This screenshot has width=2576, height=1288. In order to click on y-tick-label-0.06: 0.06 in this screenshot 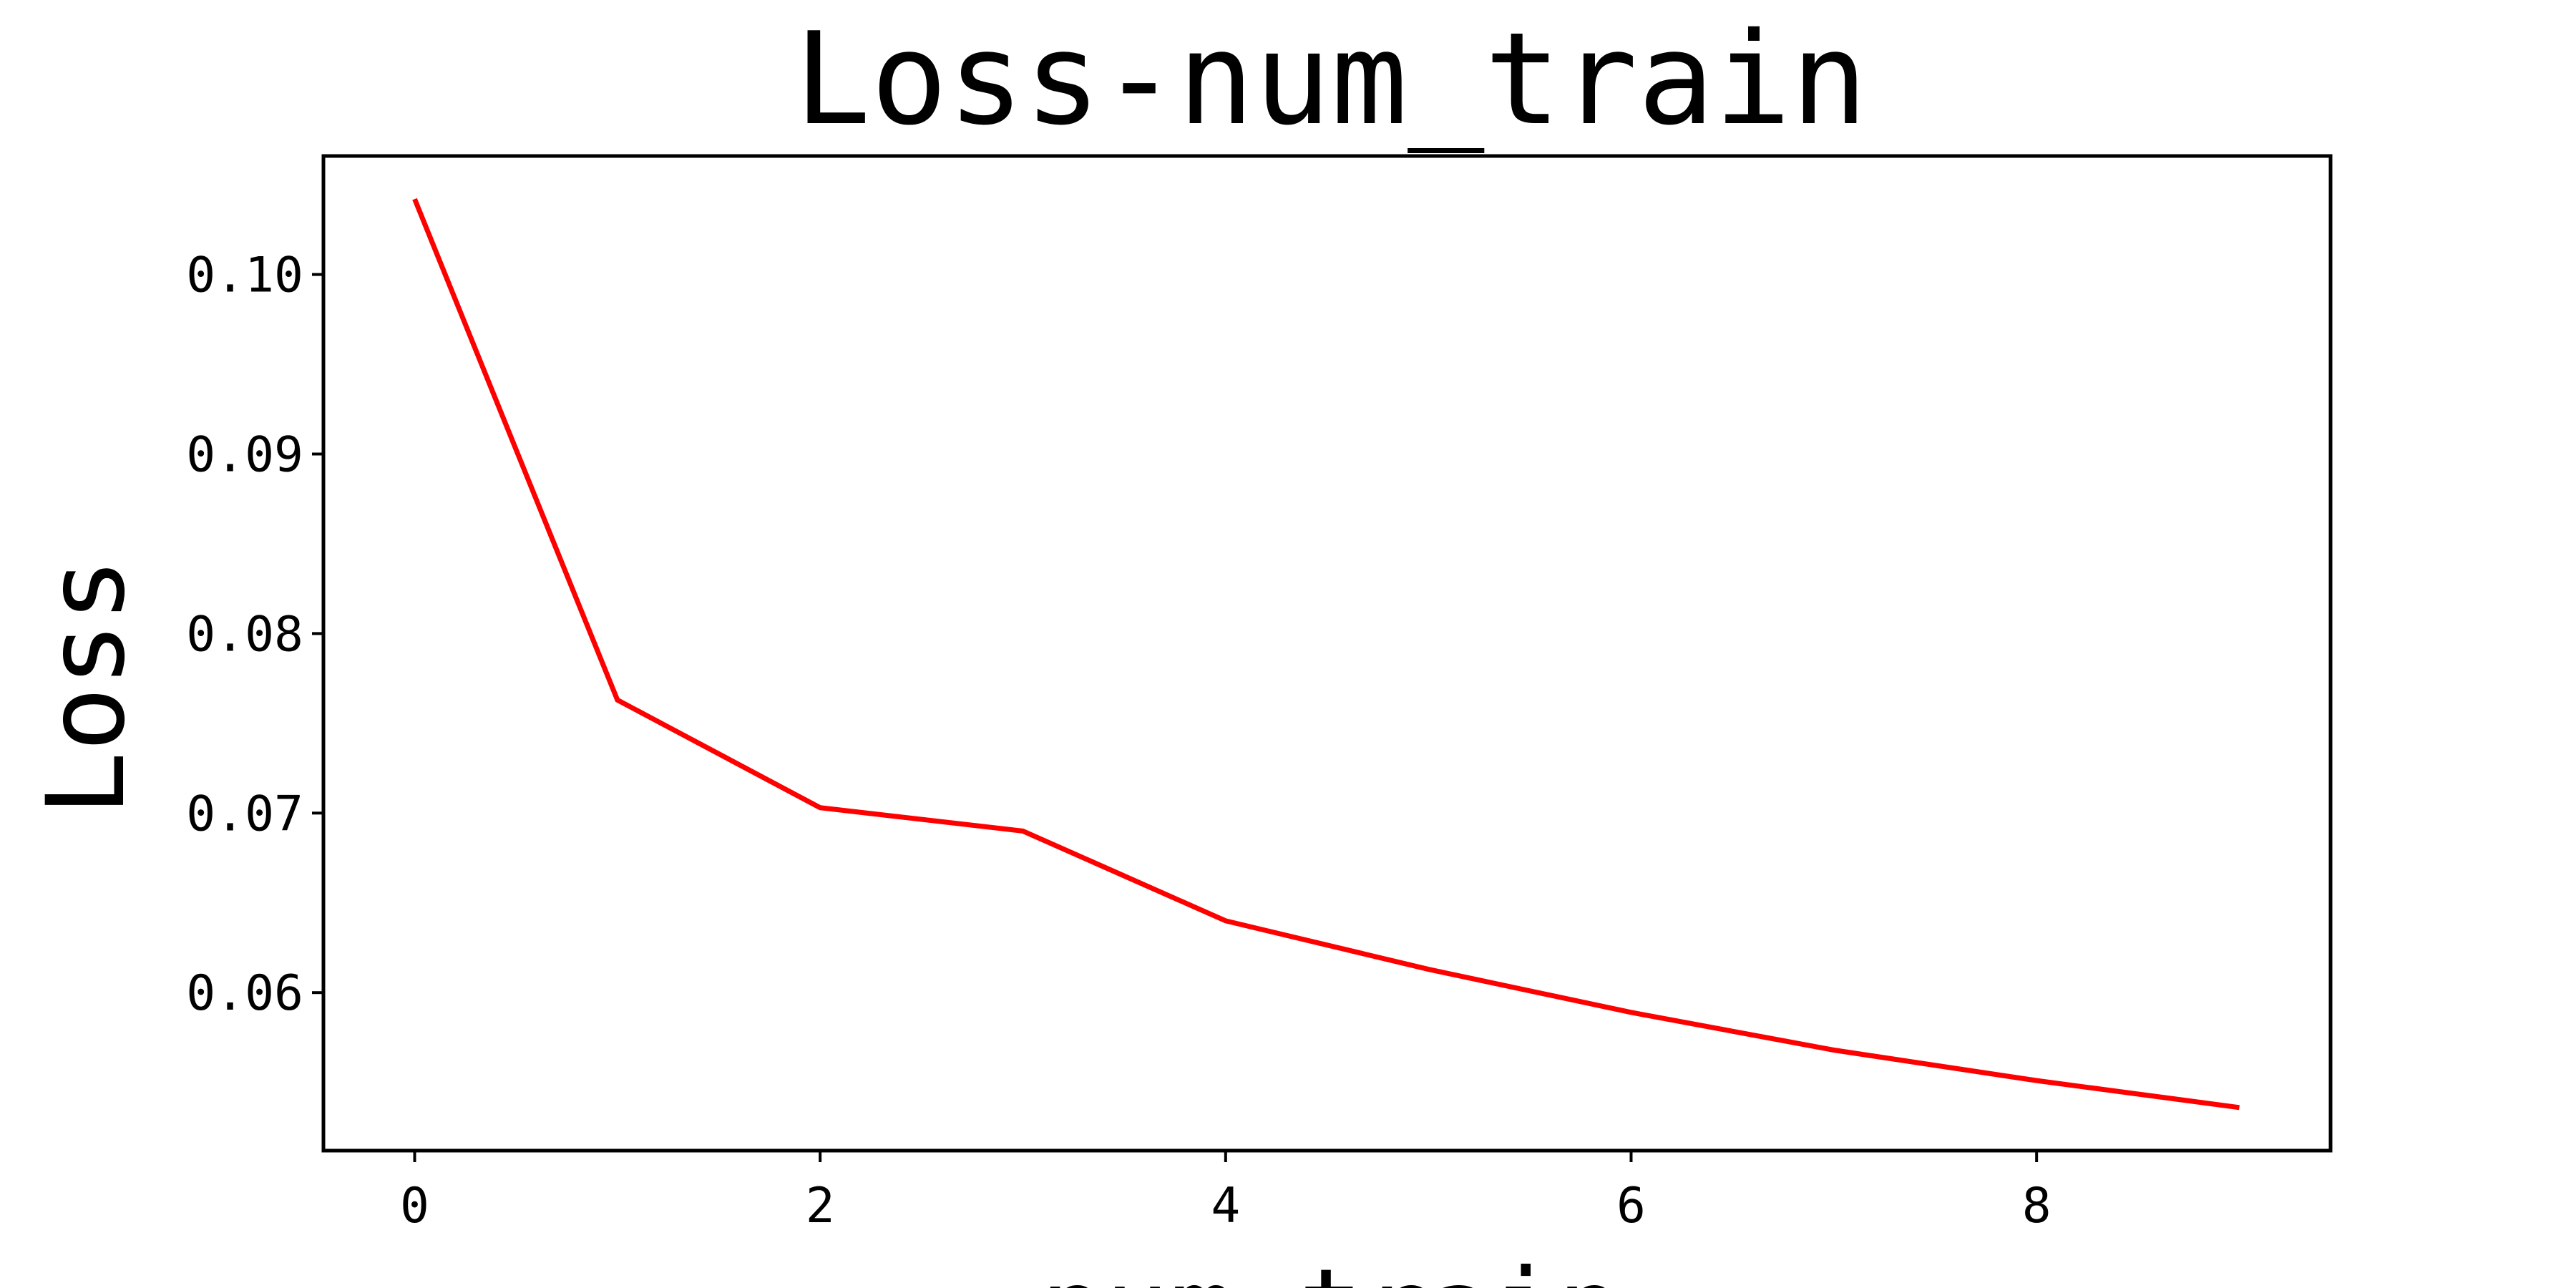, I will do `click(244, 993)`.